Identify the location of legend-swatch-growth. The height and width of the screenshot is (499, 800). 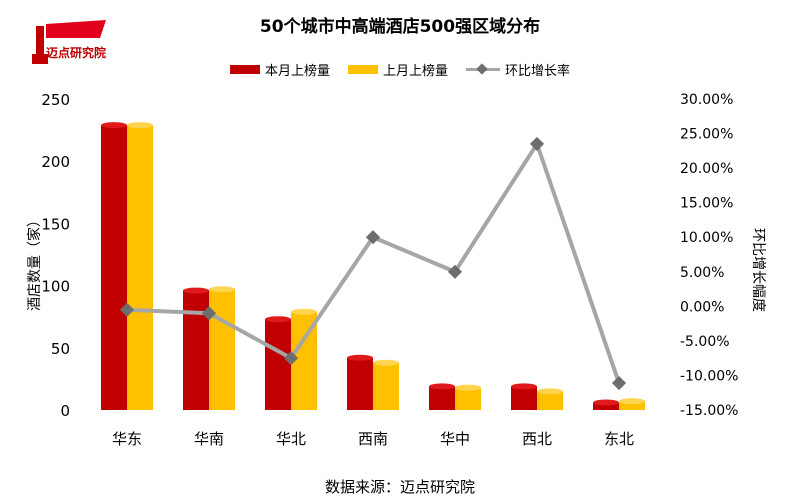
(483, 69).